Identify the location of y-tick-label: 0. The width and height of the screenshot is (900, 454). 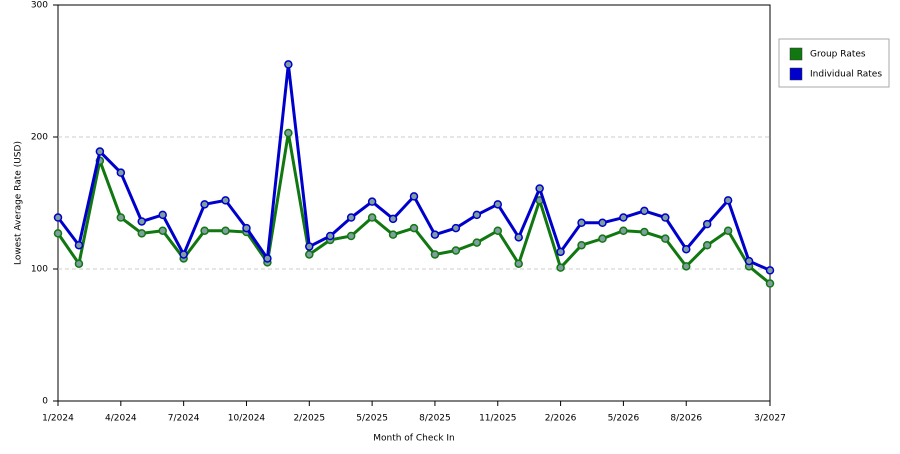
(45, 402).